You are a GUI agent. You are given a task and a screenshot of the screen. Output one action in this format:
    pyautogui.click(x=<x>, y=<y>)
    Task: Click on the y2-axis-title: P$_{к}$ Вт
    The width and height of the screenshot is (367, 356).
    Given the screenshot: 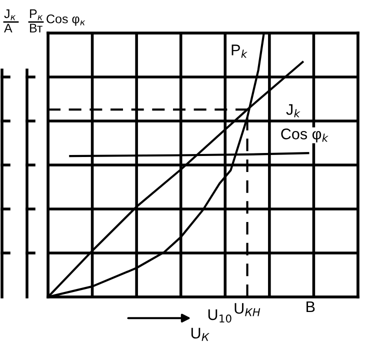 What is the action you would take?
    pyautogui.click(x=36, y=20)
    